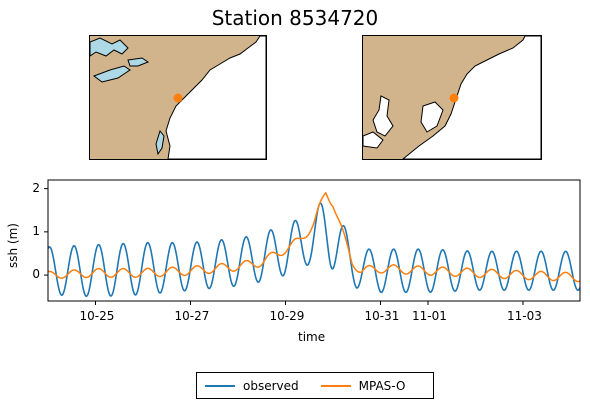 This screenshot has width=590, height=407. Describe the element at coordinates (471, 97) in the screenshot. I see `zoom-map-ocean` at that location.